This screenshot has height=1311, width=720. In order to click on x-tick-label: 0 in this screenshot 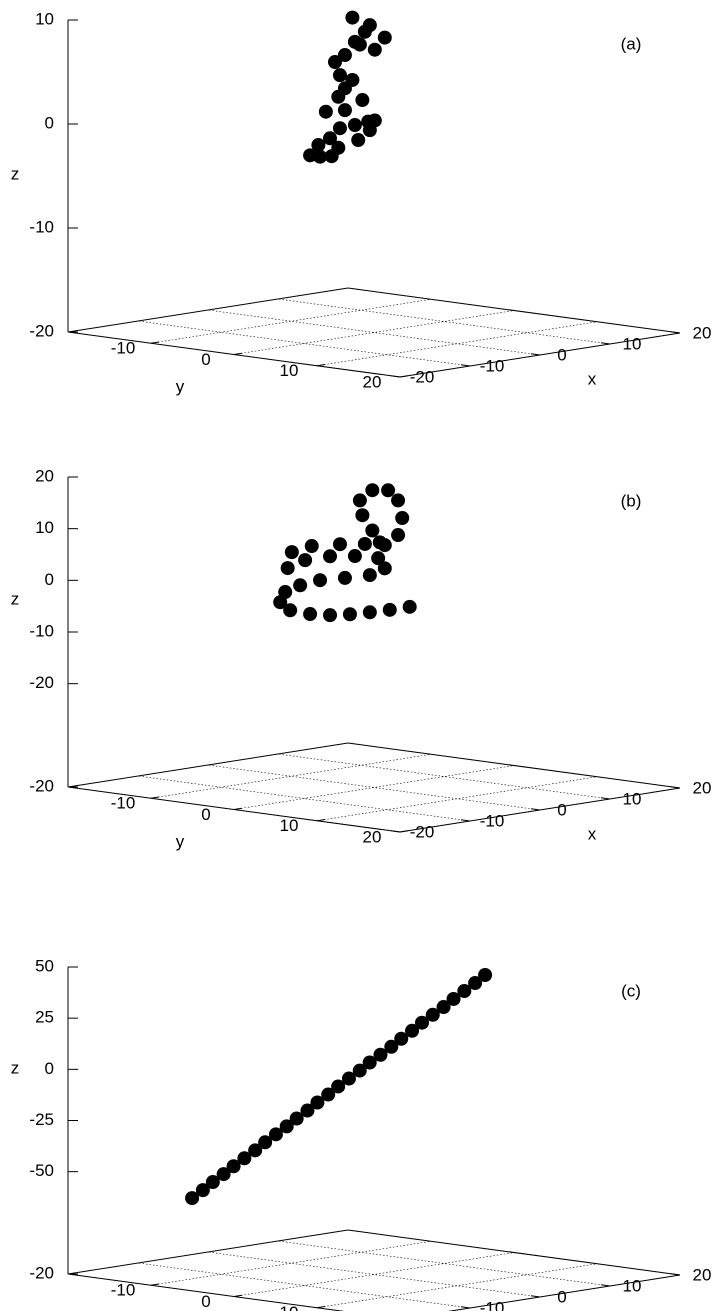, I will do `click(561, 1296)`.